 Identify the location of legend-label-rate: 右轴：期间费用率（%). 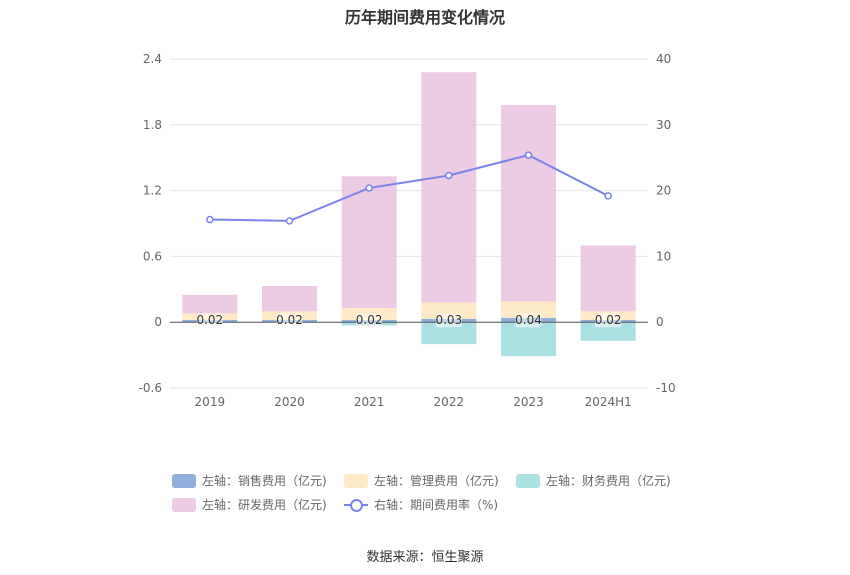
(436, 505).